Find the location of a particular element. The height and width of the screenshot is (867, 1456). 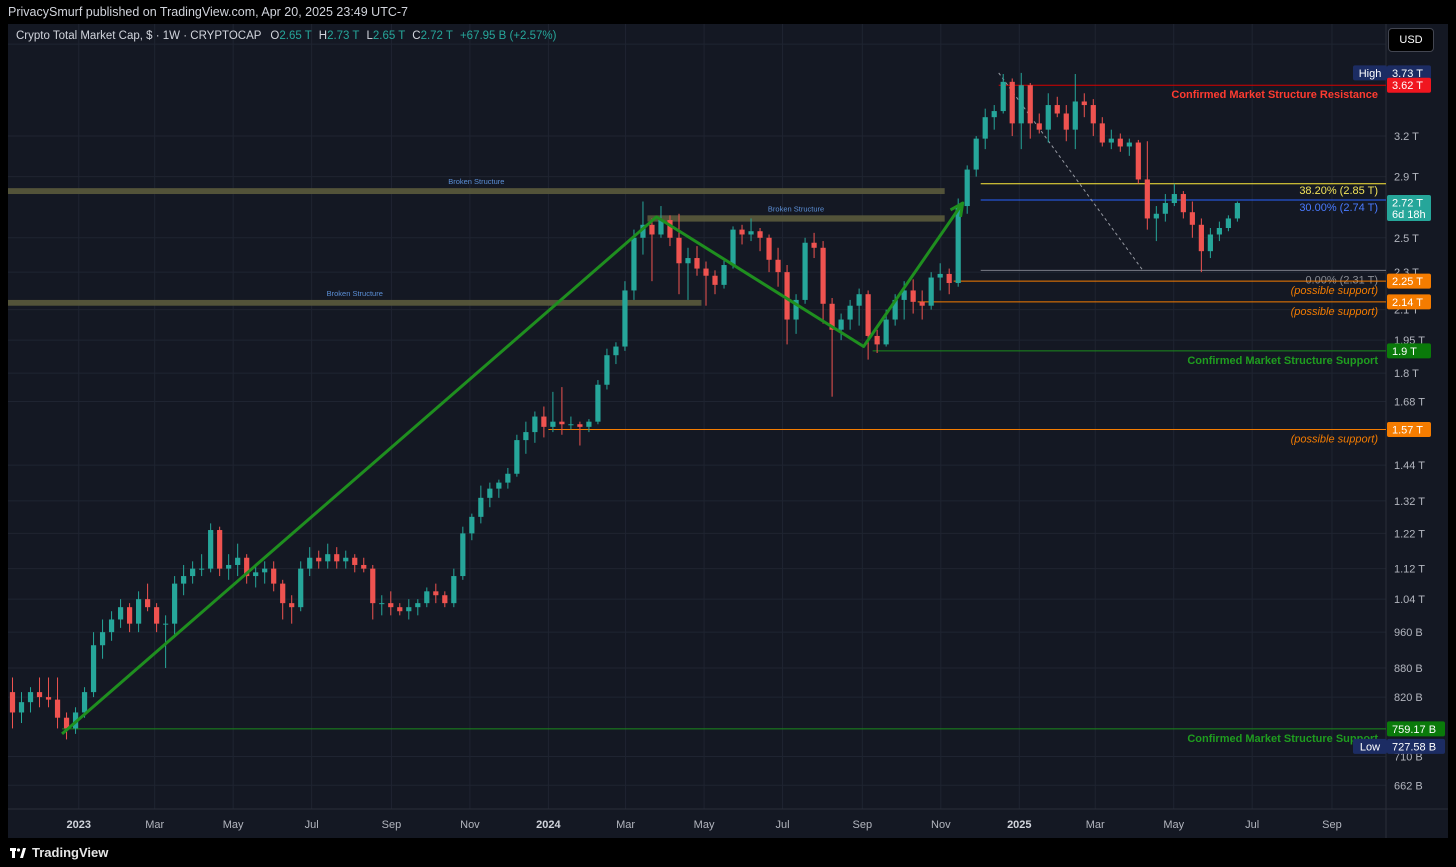

price-tag-resistance is located at coordinates (1409, 85).